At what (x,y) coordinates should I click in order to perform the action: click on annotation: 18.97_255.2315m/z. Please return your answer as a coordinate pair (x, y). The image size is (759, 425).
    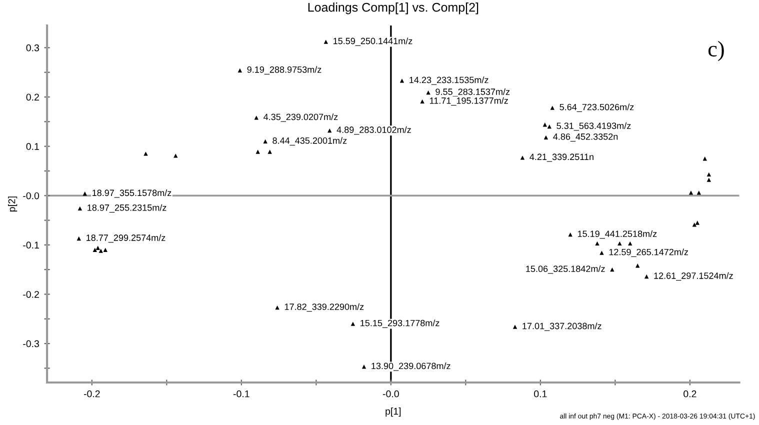
    Looking at the image, I should click on (127, 208).